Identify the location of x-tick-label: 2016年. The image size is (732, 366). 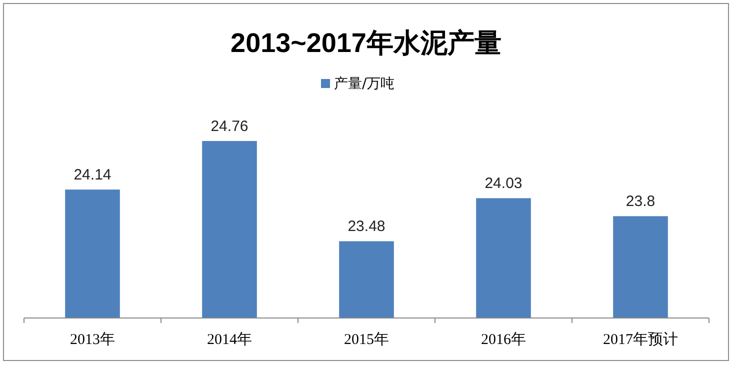
(503, 339).